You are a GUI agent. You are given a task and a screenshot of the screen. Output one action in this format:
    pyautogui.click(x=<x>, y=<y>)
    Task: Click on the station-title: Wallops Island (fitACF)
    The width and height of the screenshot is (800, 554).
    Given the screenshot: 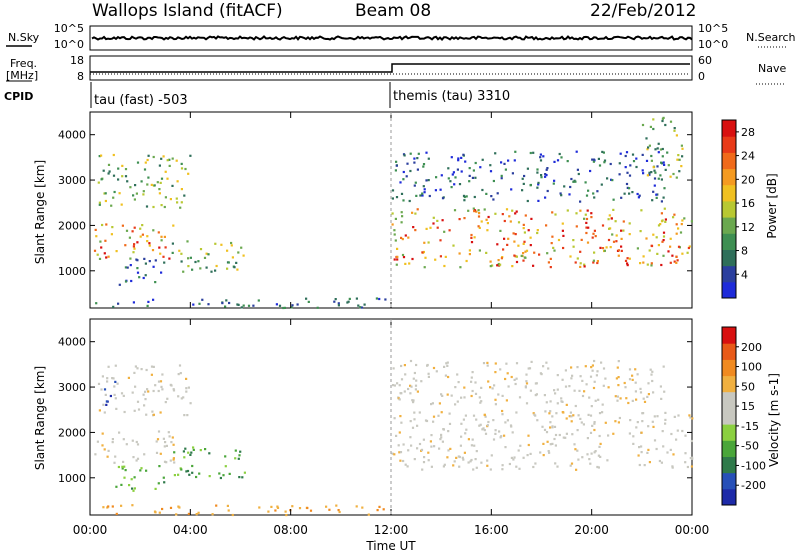 What is the action you would take?
    pyautogui.click(x=187, y=11)
    